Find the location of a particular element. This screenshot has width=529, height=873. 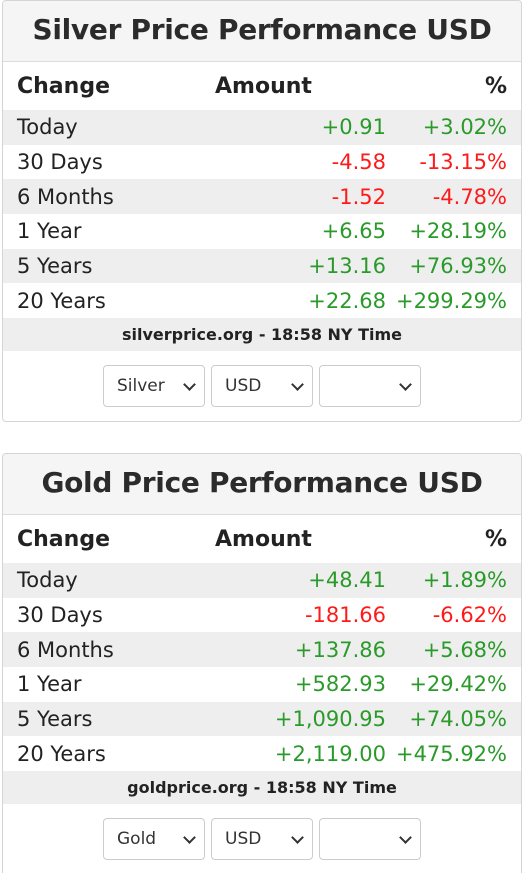

row-percent: +3.02% is located at coordinates (453, 127).